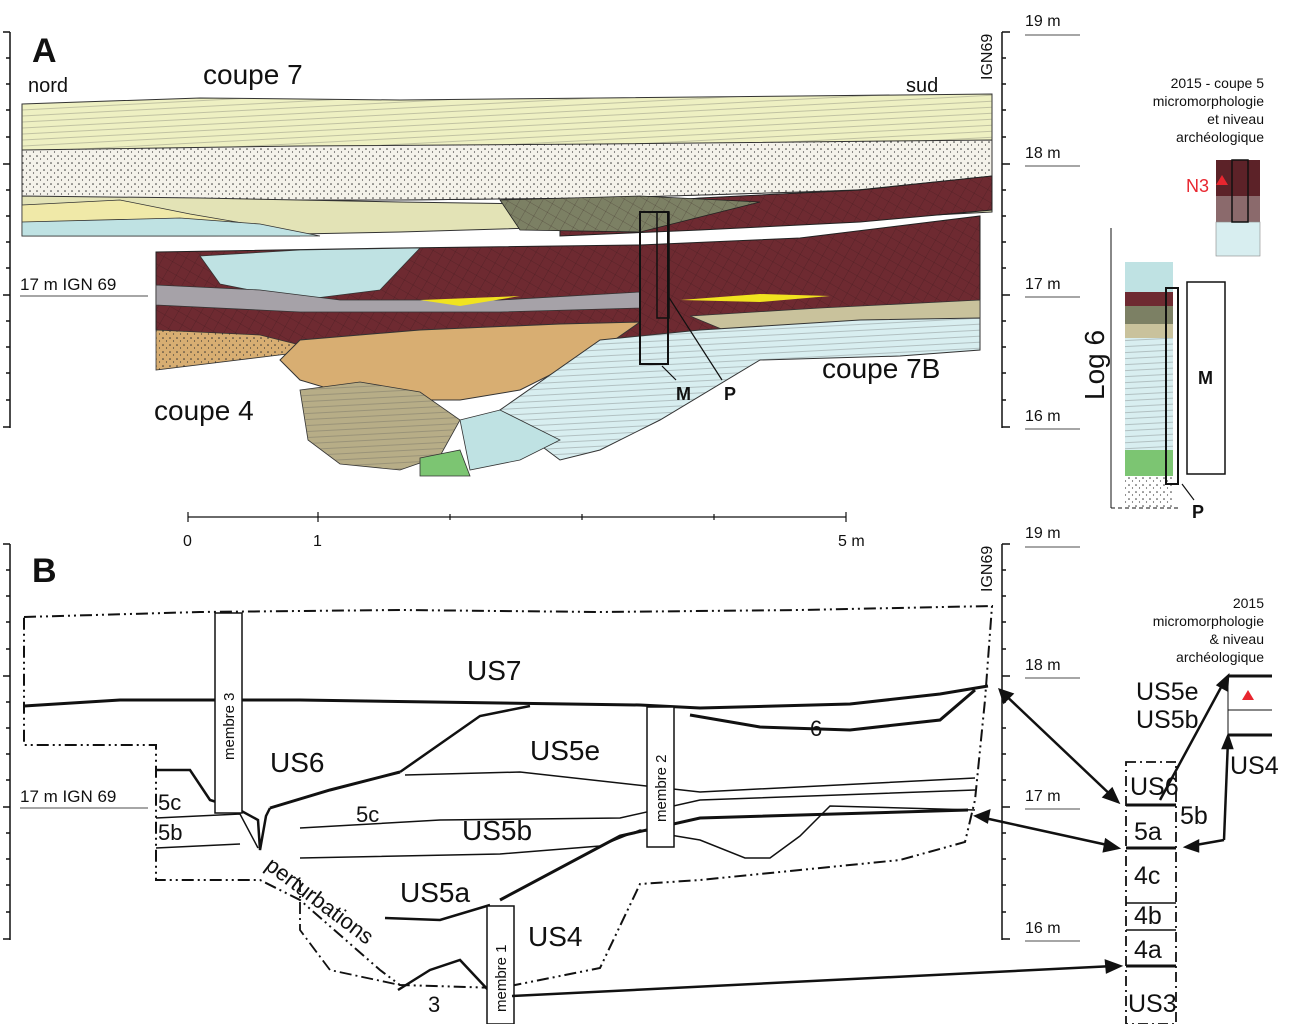 This screenshot has height=1024, width=1302. What do you see at coordinates (1249, 705) in the screenshot?
I see `inset-b-column` at bounding box center [1249, 705].